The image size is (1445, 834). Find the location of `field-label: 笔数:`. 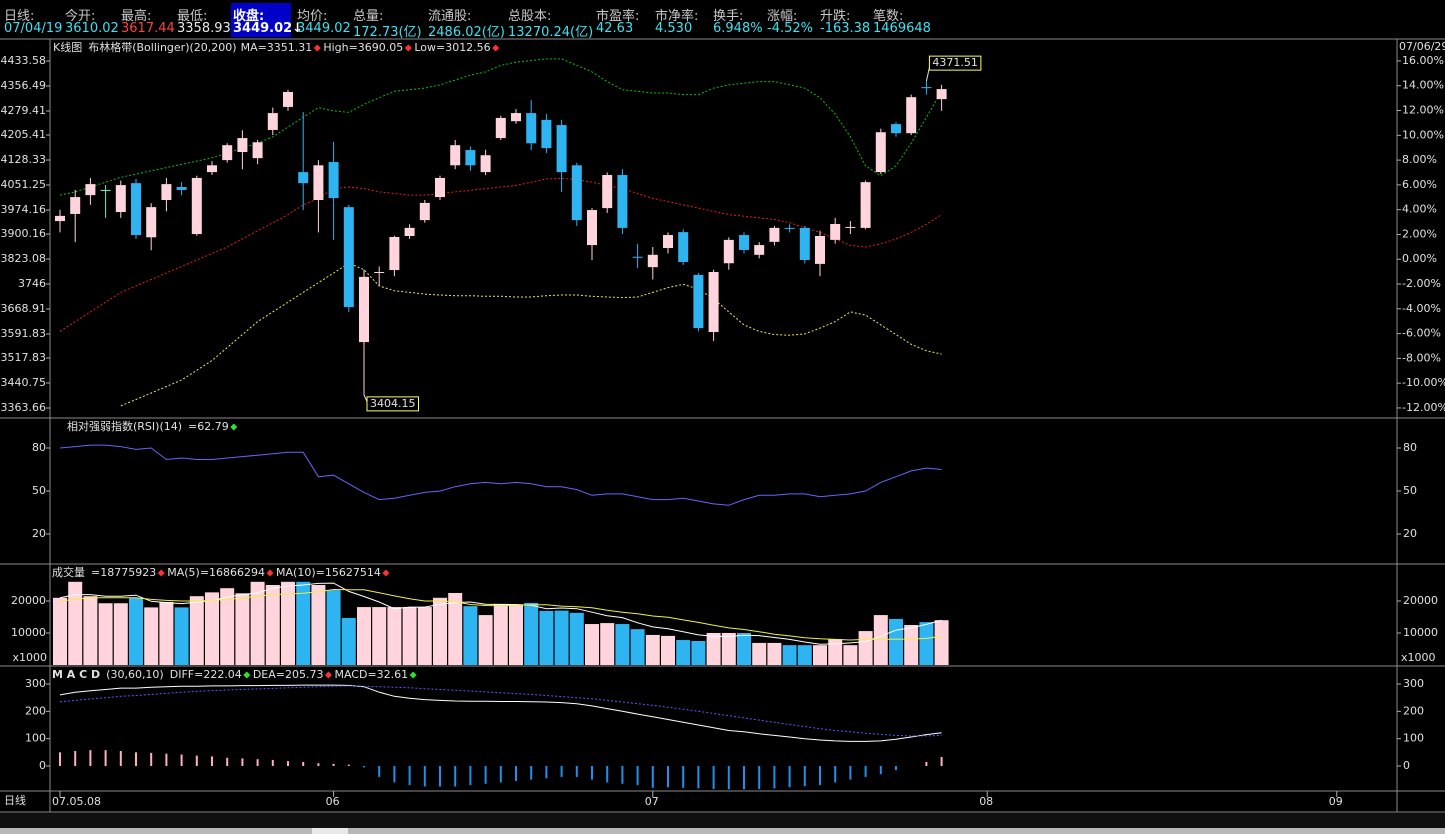

field-label: 笔数: is located at coordinates (888, 16).